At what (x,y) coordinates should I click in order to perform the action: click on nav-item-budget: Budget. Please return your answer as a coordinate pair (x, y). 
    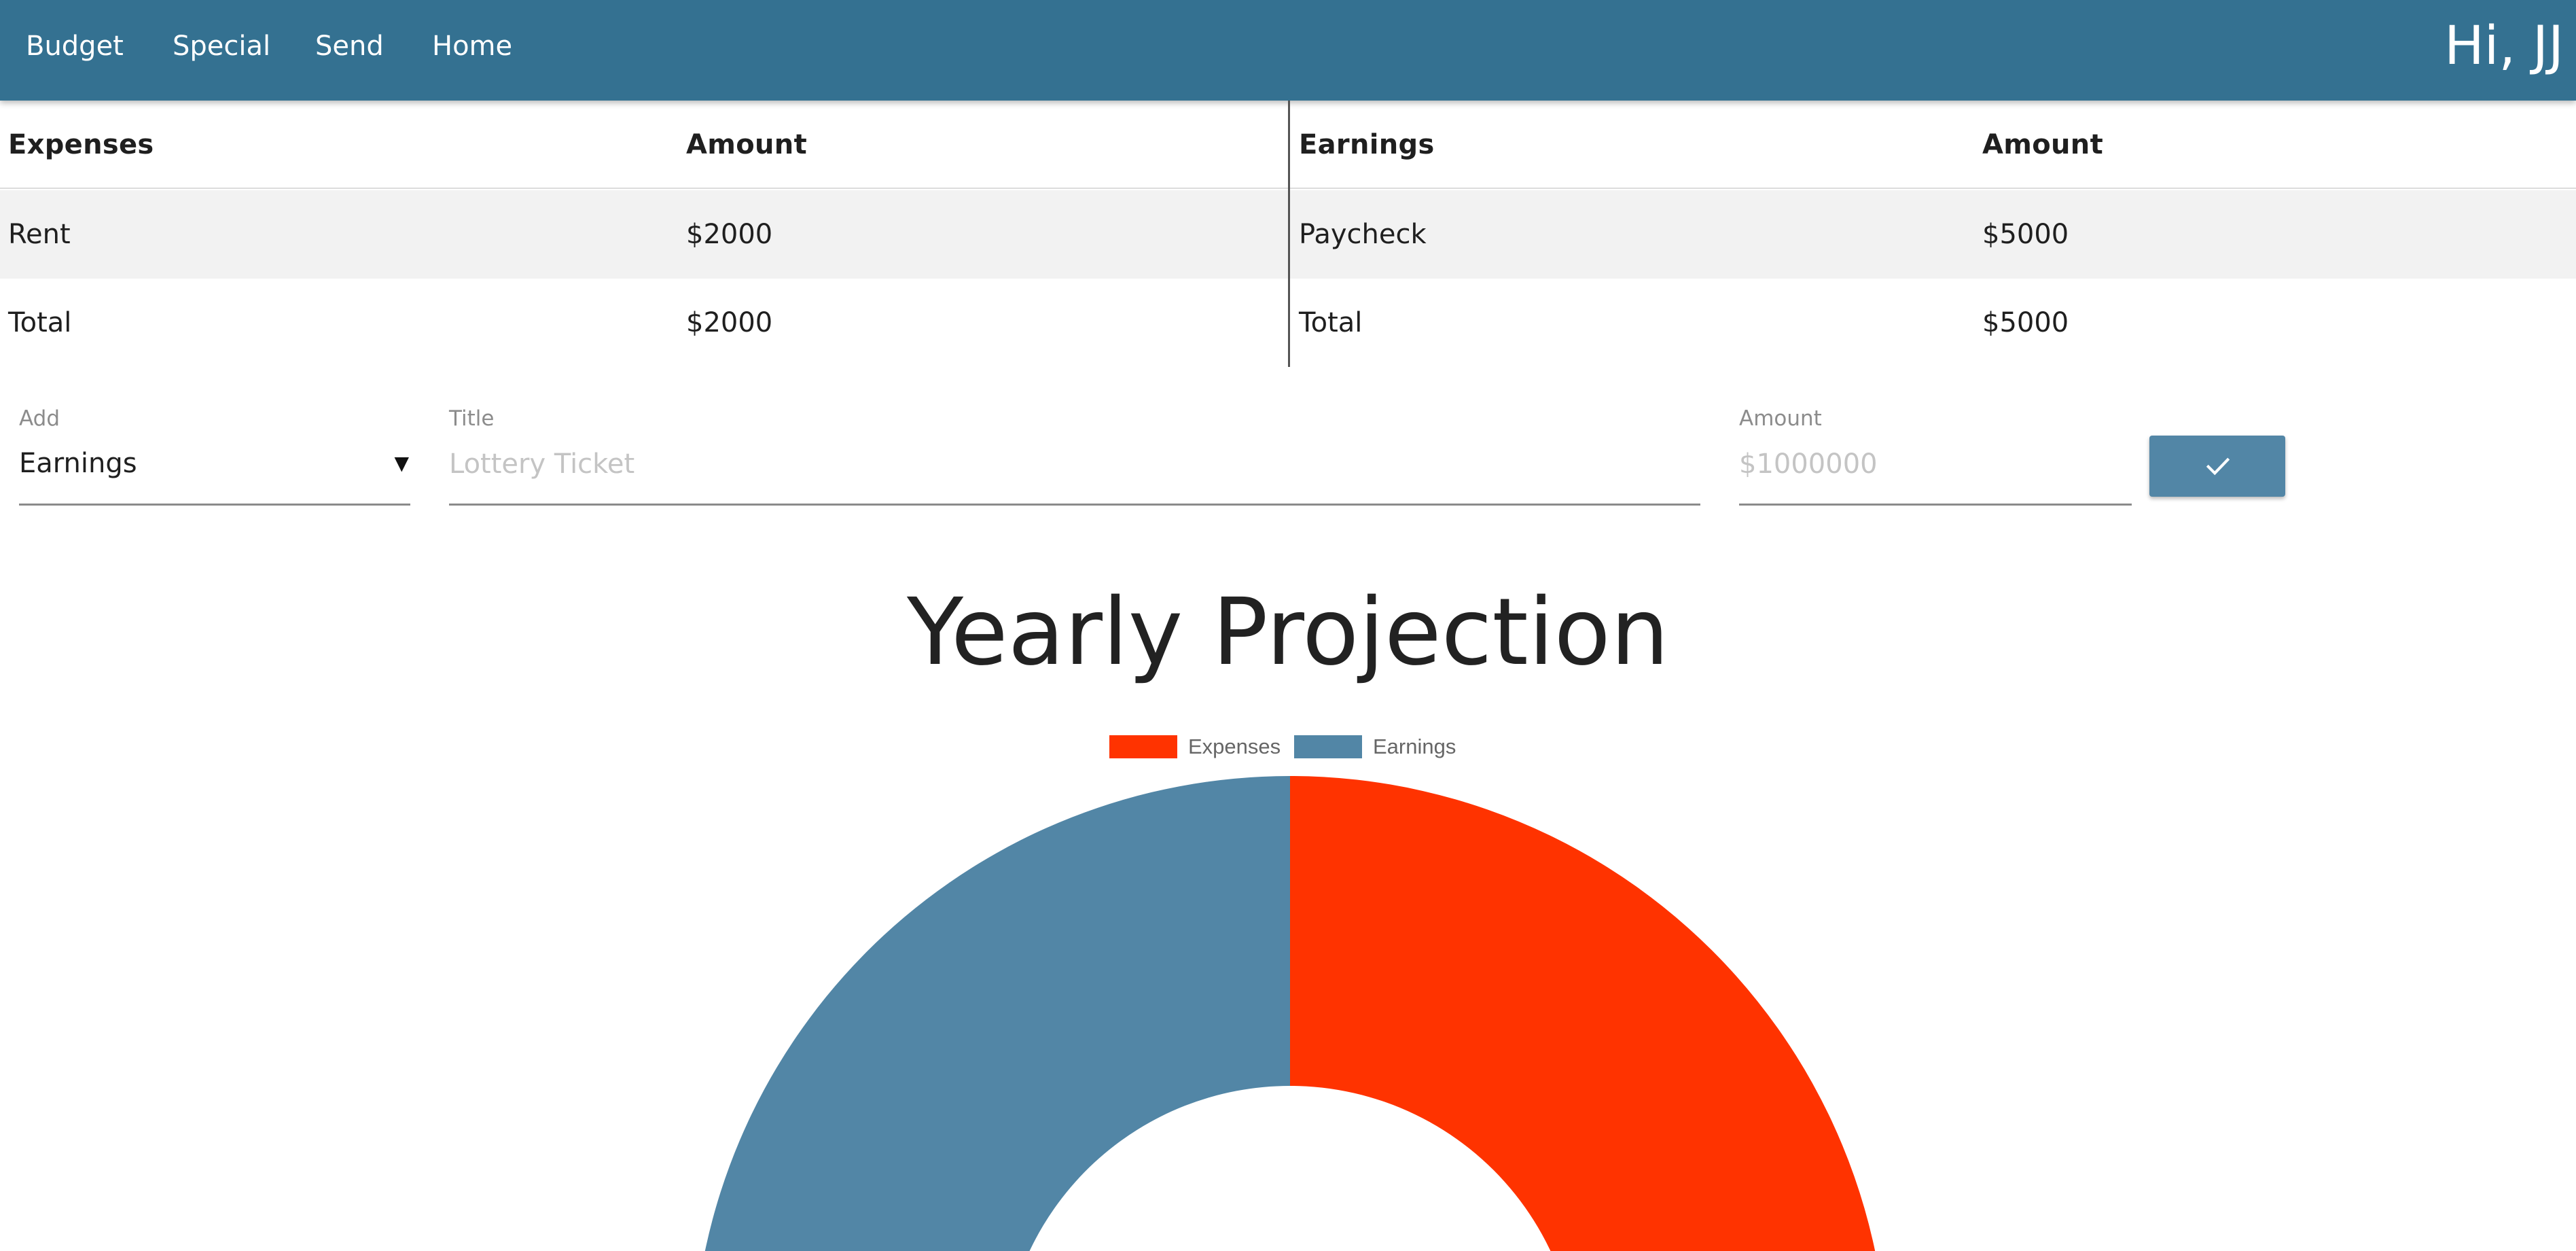
    Looking at the image, I should click on (75, 46).